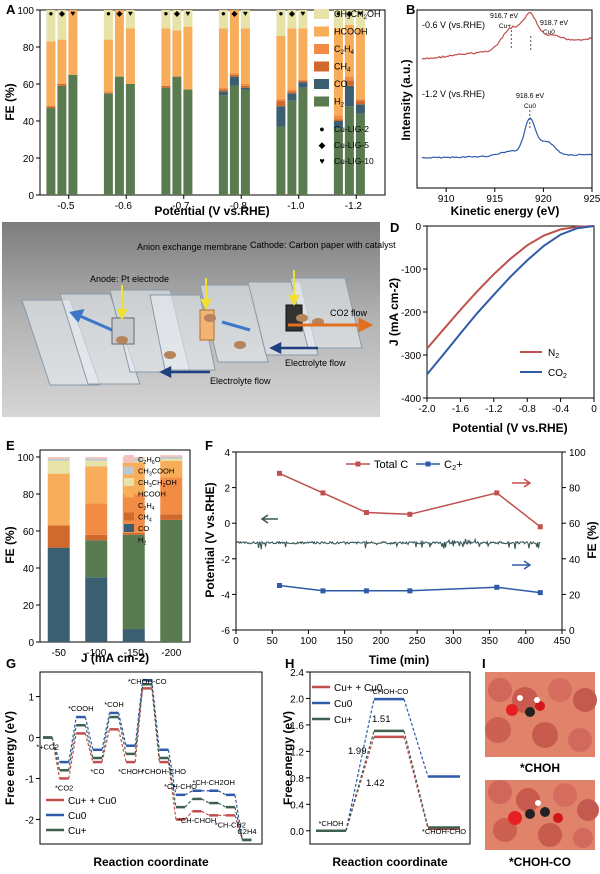  I want to click on a-sample-marker-2-0: ●, so click(165, 13).